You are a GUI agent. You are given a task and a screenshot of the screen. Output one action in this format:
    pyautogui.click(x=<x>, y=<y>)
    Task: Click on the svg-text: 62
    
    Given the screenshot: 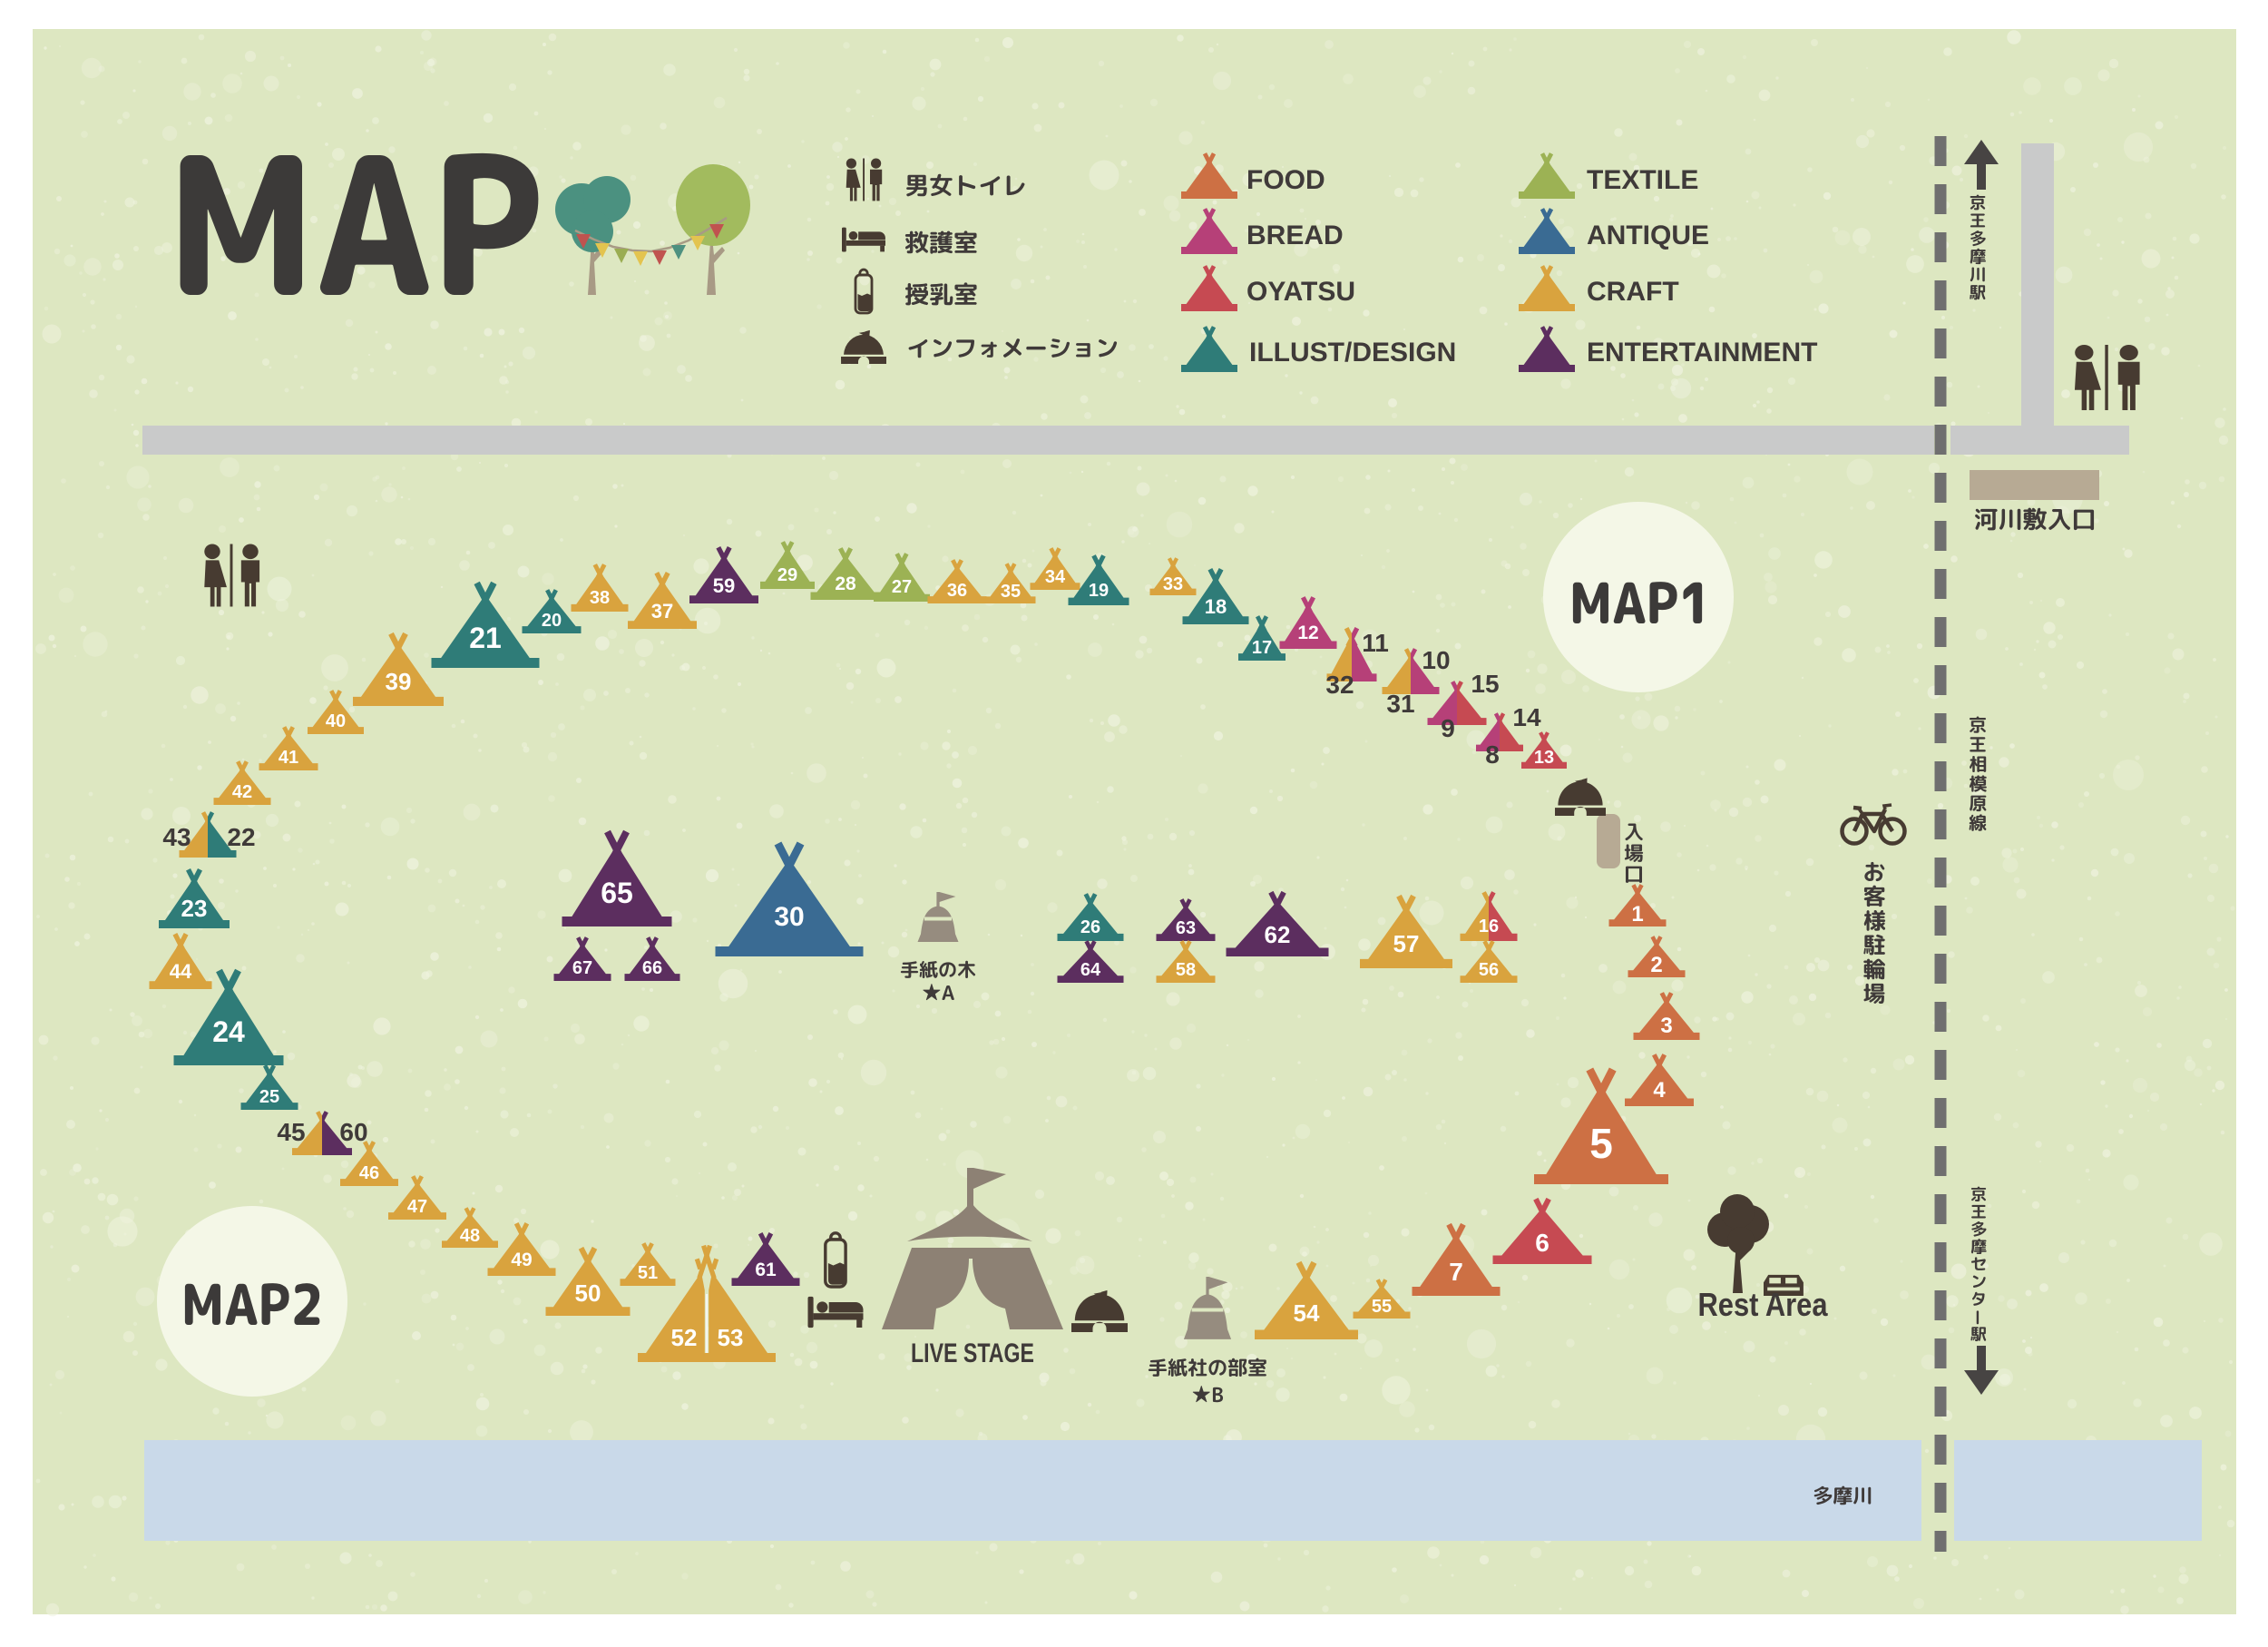 What is the action you would take?
    pyautogui.click(x=1278, y=935)
    